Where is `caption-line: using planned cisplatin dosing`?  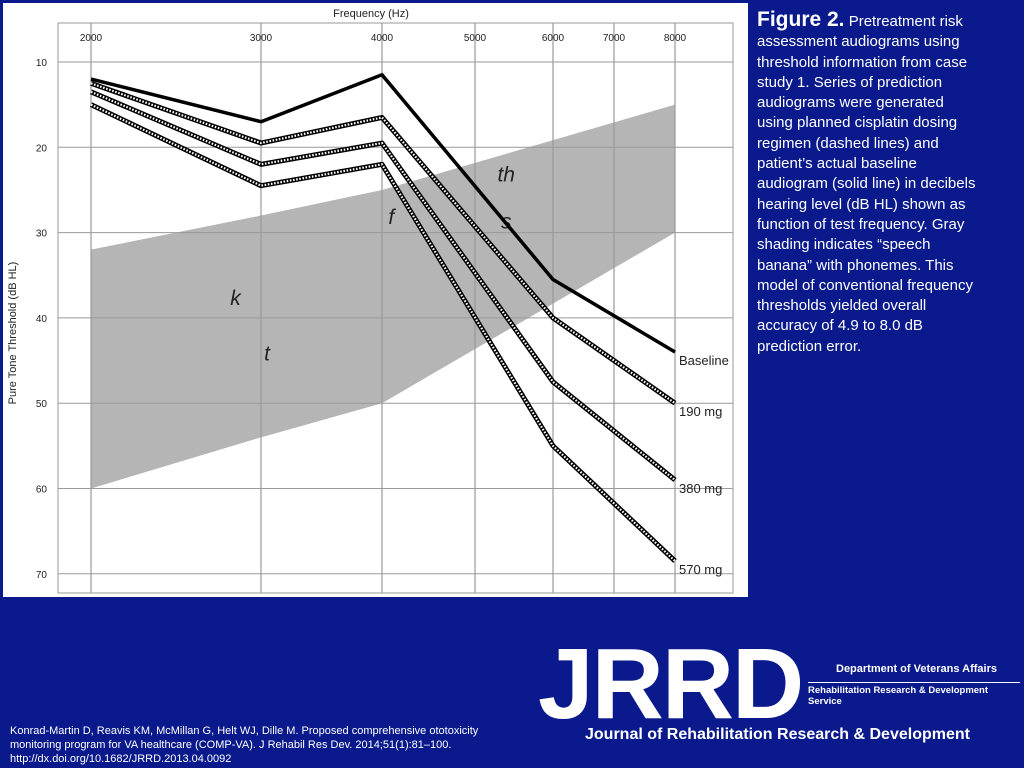
caption-line: using planned cisplatin dosing is located at coordinates (857, 123).